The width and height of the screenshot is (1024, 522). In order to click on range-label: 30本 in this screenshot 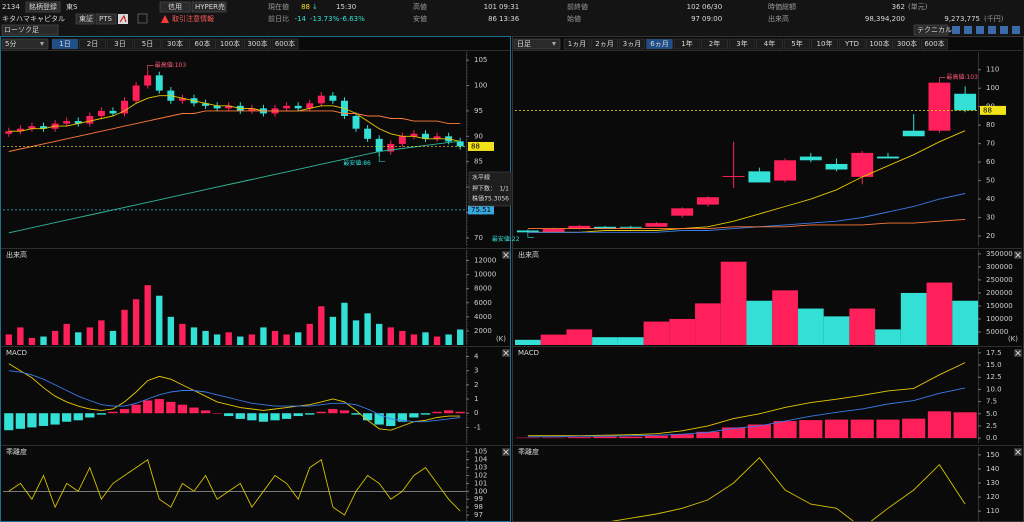, I will do `click(175, 43)`.